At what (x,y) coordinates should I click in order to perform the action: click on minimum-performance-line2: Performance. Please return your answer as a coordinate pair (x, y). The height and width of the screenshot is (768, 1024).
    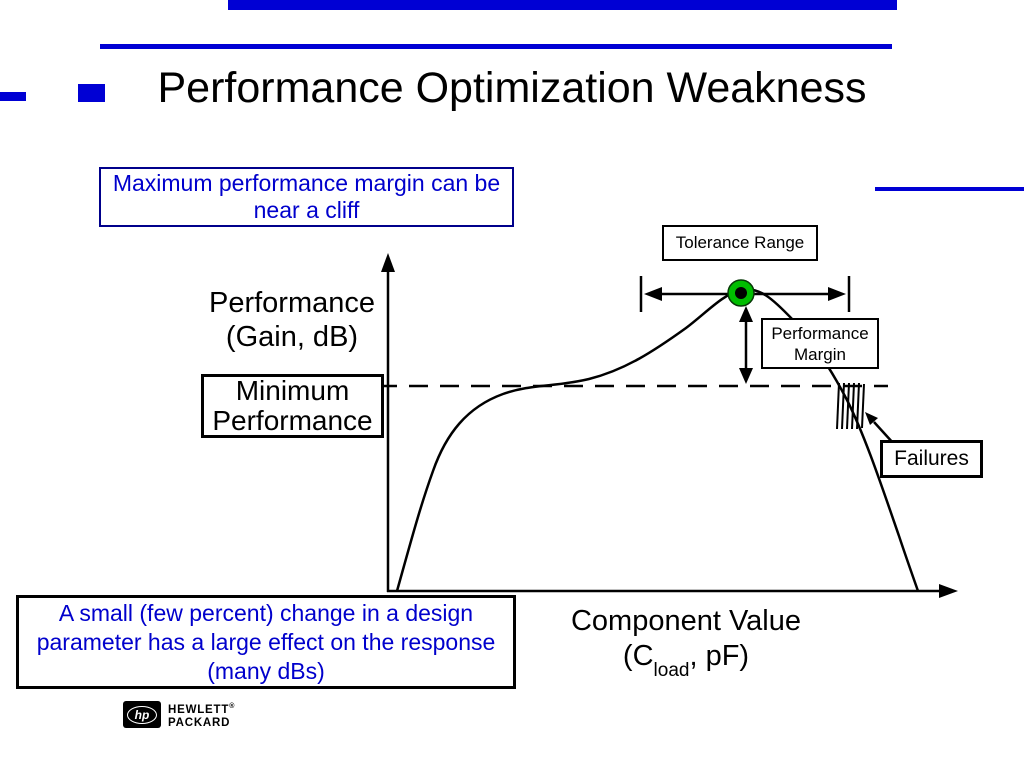
    Looking at the image, I should click on (292, 420).